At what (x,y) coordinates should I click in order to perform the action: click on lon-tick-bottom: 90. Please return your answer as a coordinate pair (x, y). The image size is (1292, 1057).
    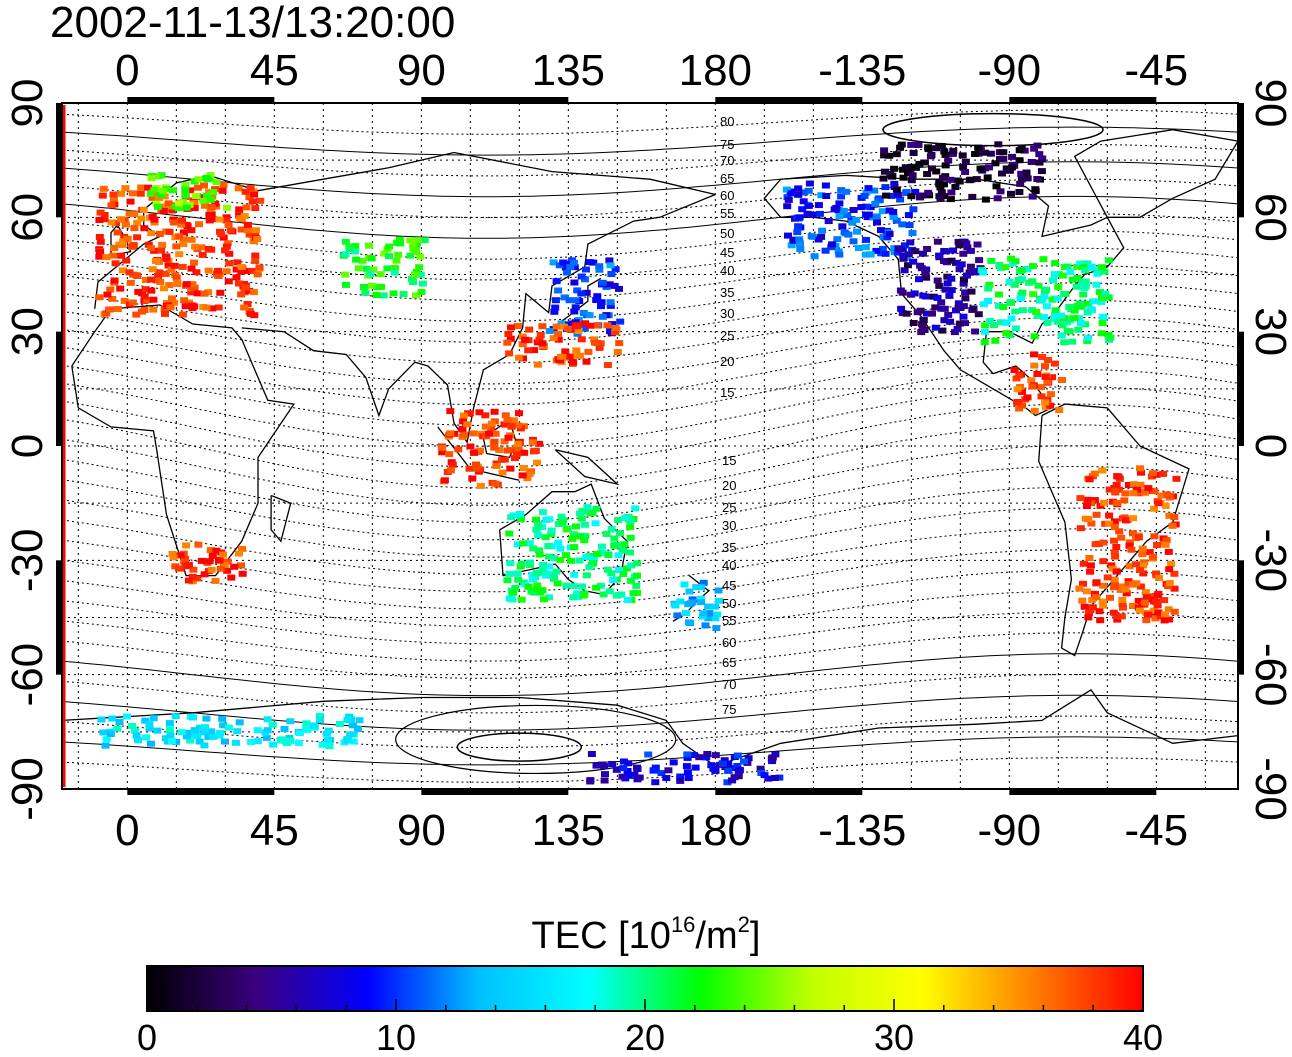
    Looking at the image, I should click on (421, 830).